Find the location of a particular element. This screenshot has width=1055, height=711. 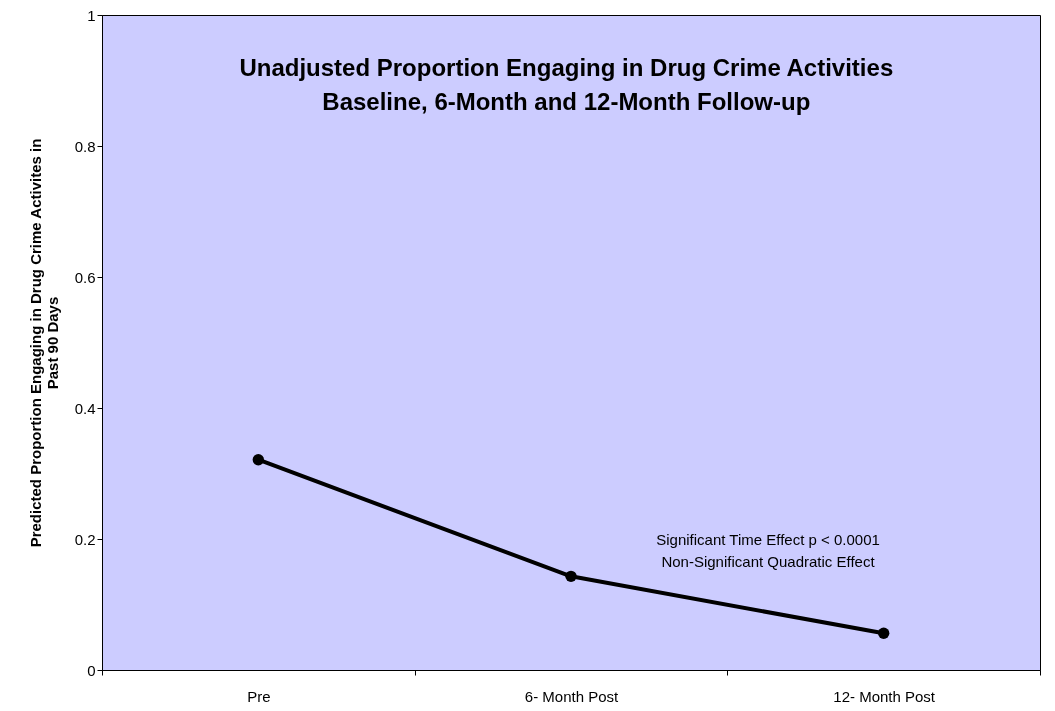

y-tick-label: 0.8 is located at coordinates (85, 146).